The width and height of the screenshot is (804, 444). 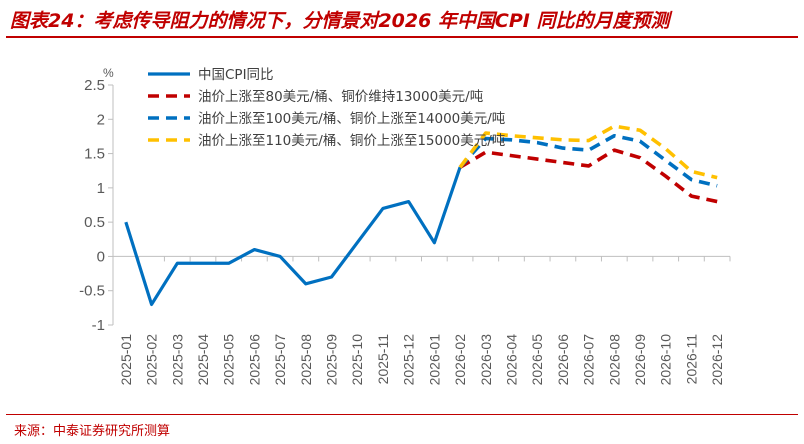 I want to click on x-tick-label: 2026-03, so click(x=486, y=360).